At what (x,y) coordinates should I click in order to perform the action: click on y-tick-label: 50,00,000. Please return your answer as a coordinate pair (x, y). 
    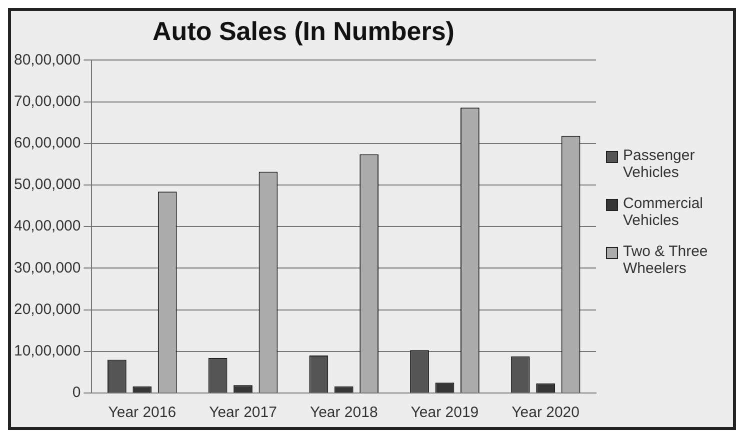
    Looking at the image, I should click on (47, 185).